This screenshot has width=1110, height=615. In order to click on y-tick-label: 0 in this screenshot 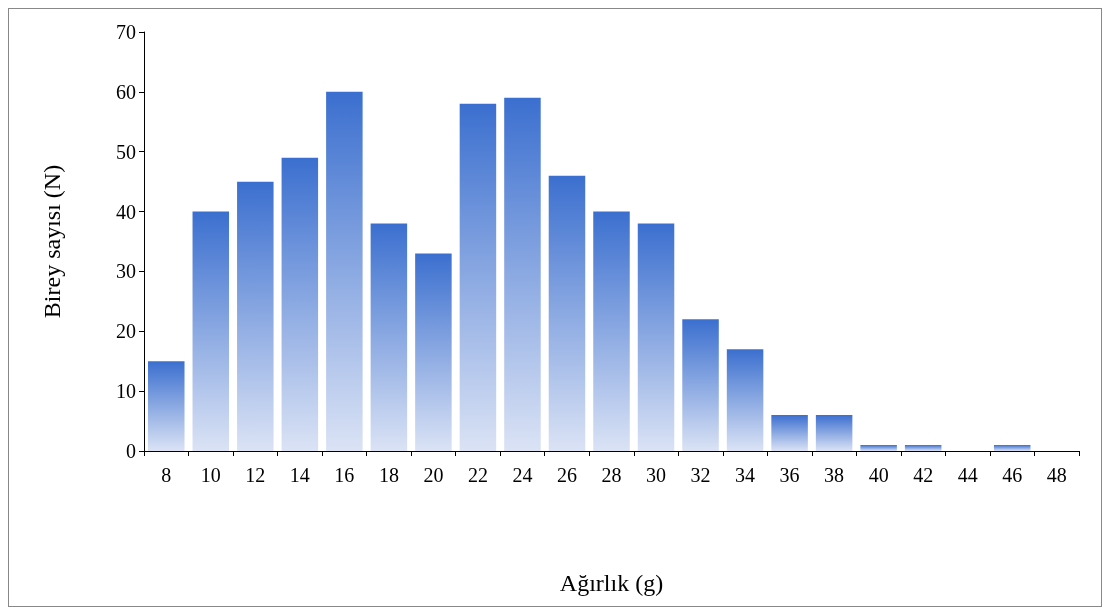, I will do `click(131, 451)`.